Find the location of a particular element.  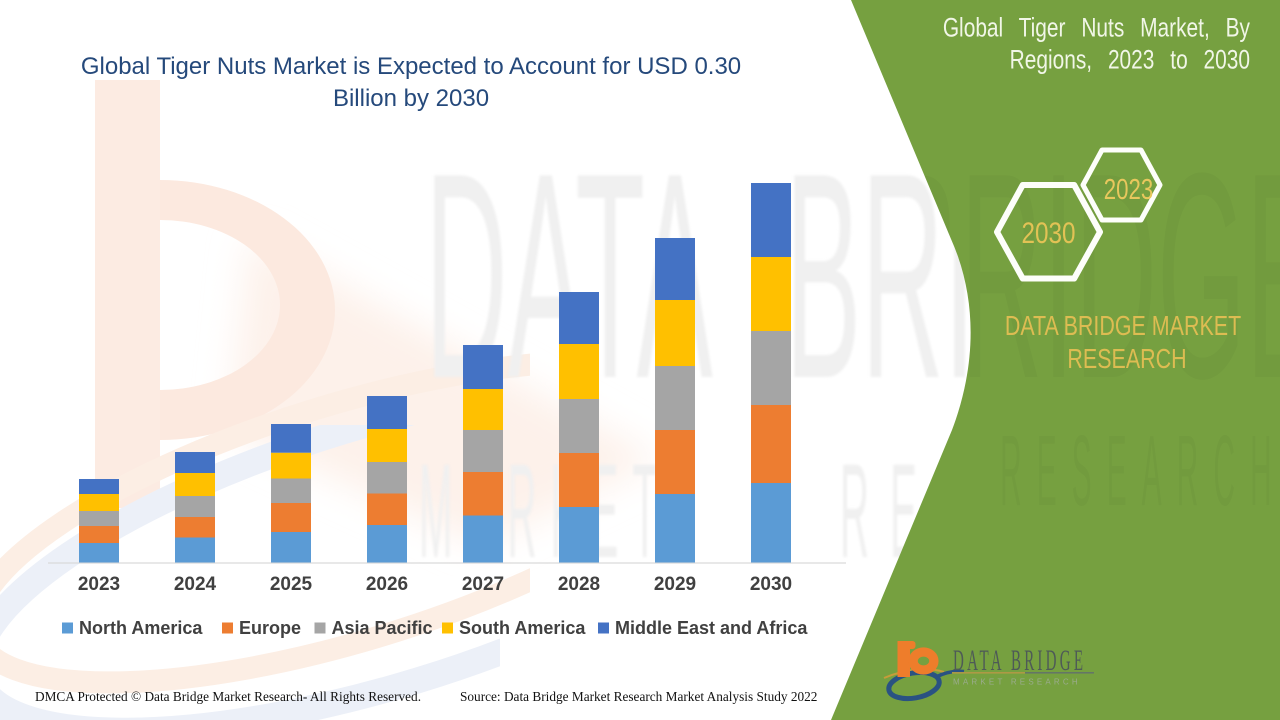

svg-text: Billion by 2030 is located at coordinates (411, 98).